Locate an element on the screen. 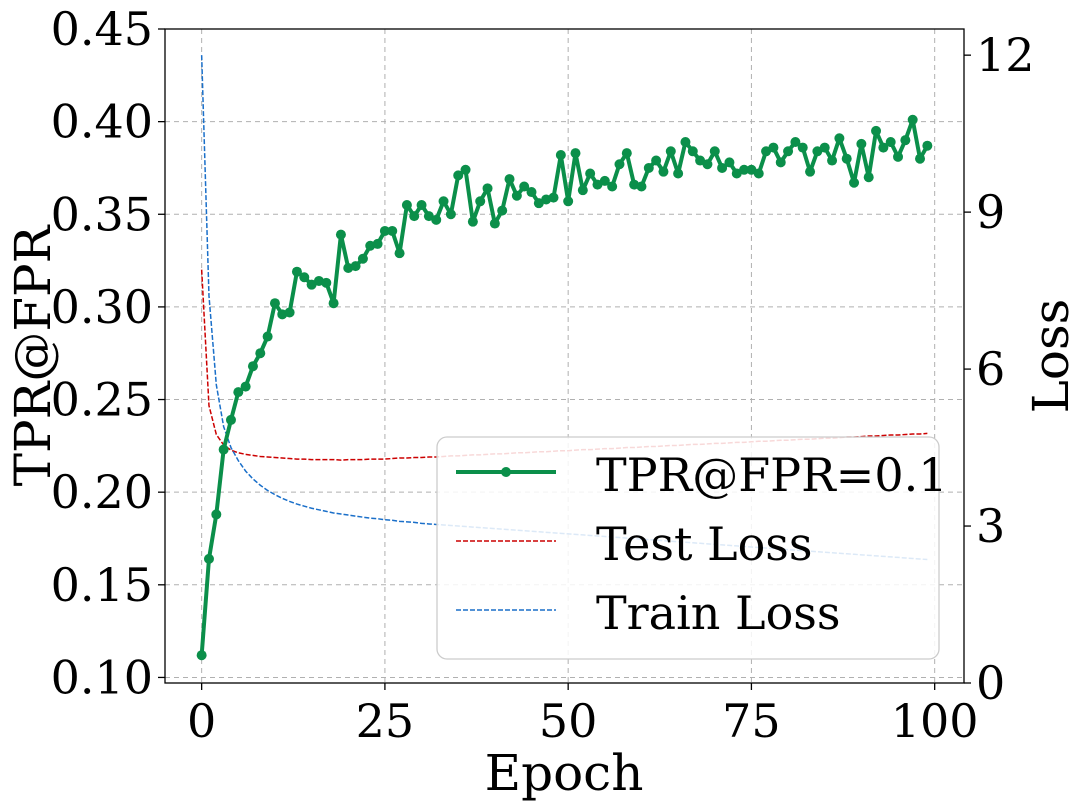 The image size is (1089, 808). y2-tick-label: 0 is located at coordinates (990, 683).